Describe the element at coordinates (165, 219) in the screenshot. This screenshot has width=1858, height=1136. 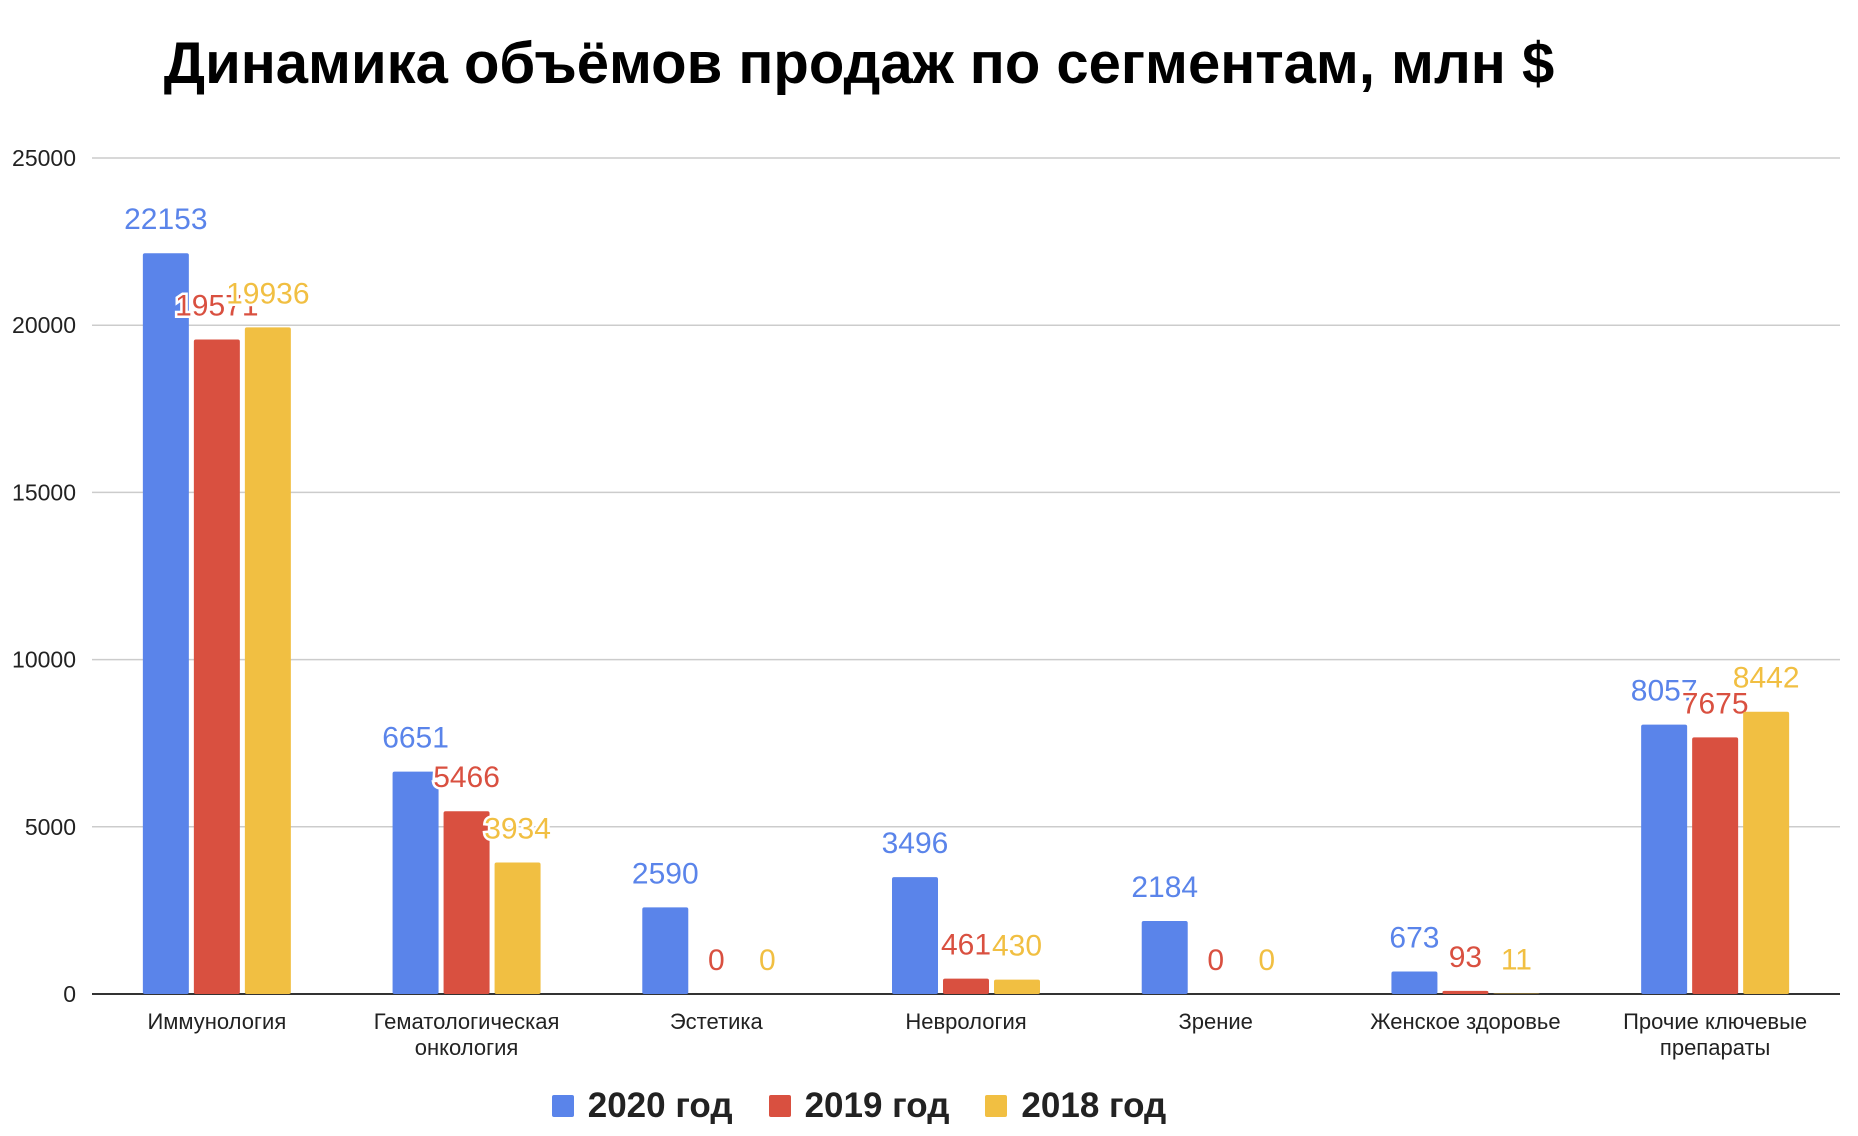
I see `data-label: 22153` at that location.